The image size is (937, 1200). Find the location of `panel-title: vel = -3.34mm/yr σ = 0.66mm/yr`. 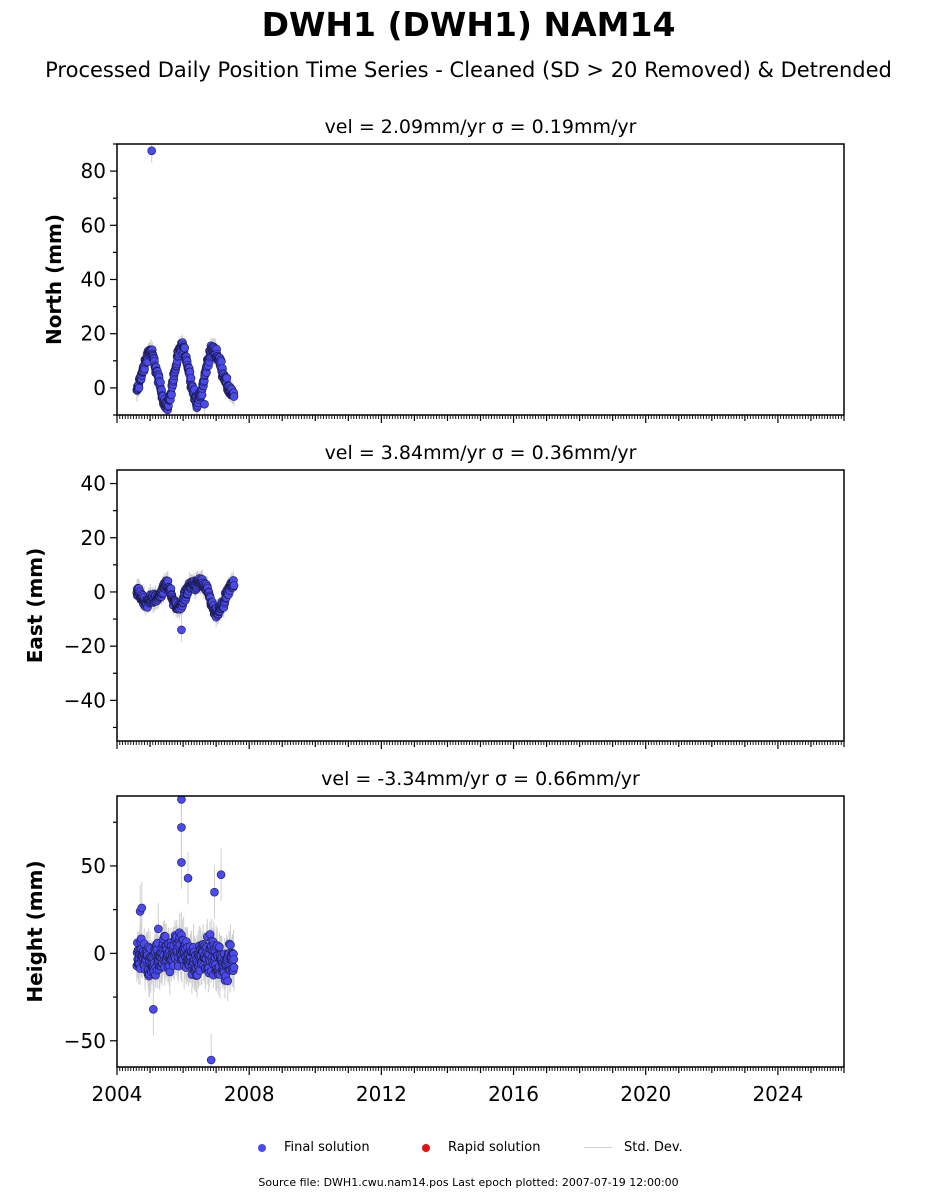

panel-title: vel = -3.34mm/yr σ = 0.66mm/yr is located at coordinates (480, 779).